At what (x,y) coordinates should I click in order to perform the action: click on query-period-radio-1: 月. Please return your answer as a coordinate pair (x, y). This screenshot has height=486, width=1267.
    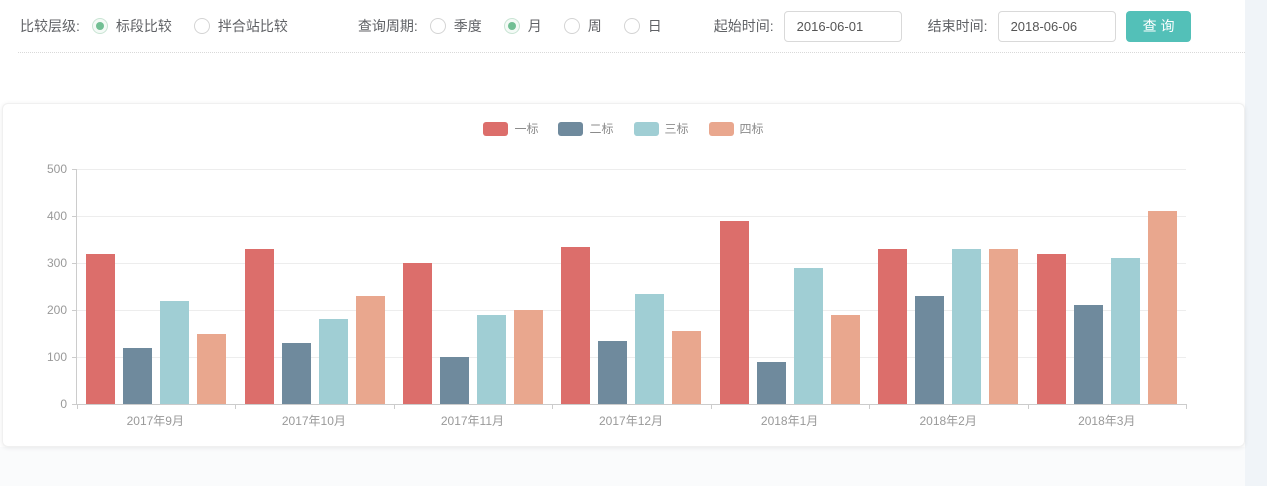
    Looking at the image, I should click on (522, 26).